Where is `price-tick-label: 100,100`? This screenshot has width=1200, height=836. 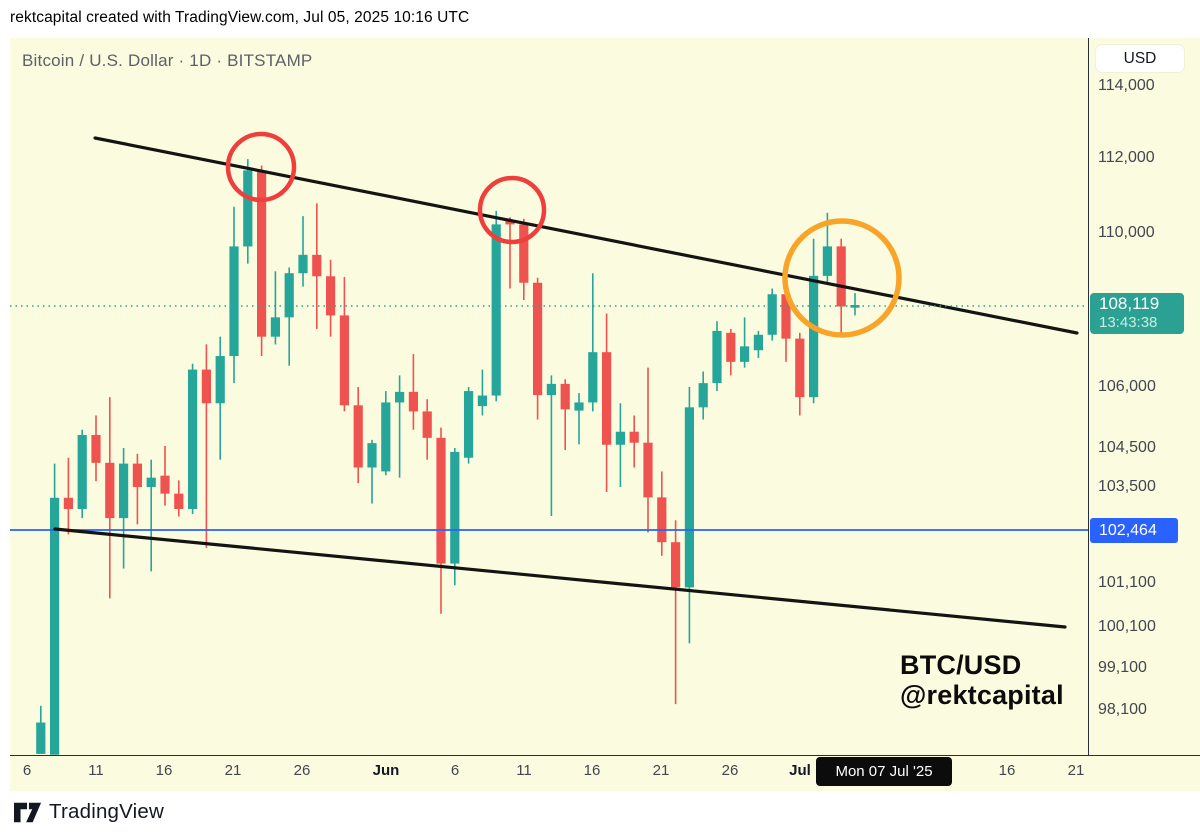 price-tick-label: 100,100 is located at coordinates (1127, 626).